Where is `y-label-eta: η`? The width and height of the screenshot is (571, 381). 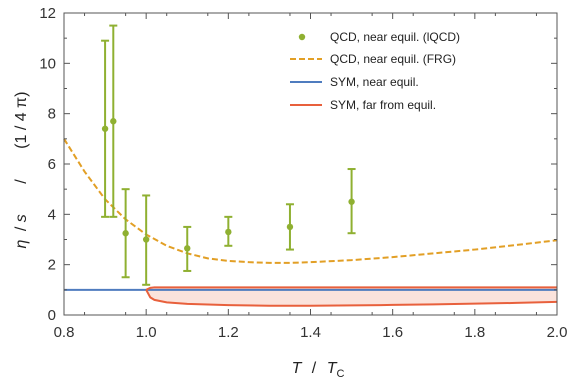
y-label-eta: η is located at coordinates (21, 243).